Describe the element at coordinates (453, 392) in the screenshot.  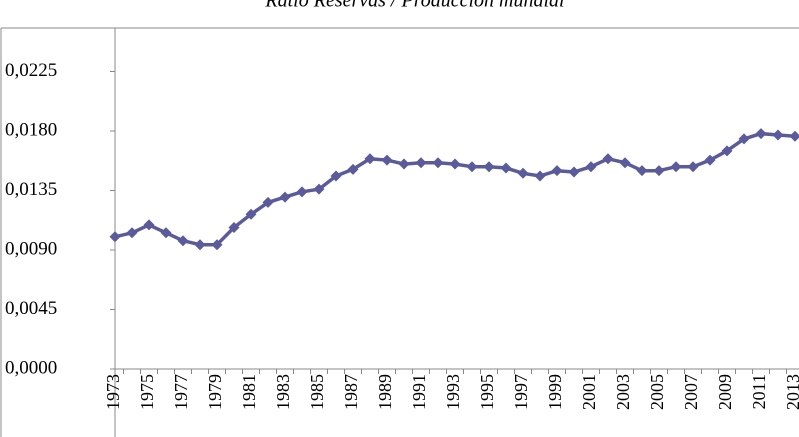
I see `x-tick-label: 1993` at that location.